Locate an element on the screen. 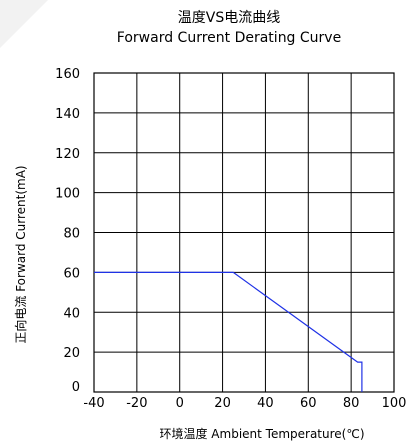  x-axis-ticks: -40 -20 0 20 40 60 80 100 is located at coordinates (244, 403).